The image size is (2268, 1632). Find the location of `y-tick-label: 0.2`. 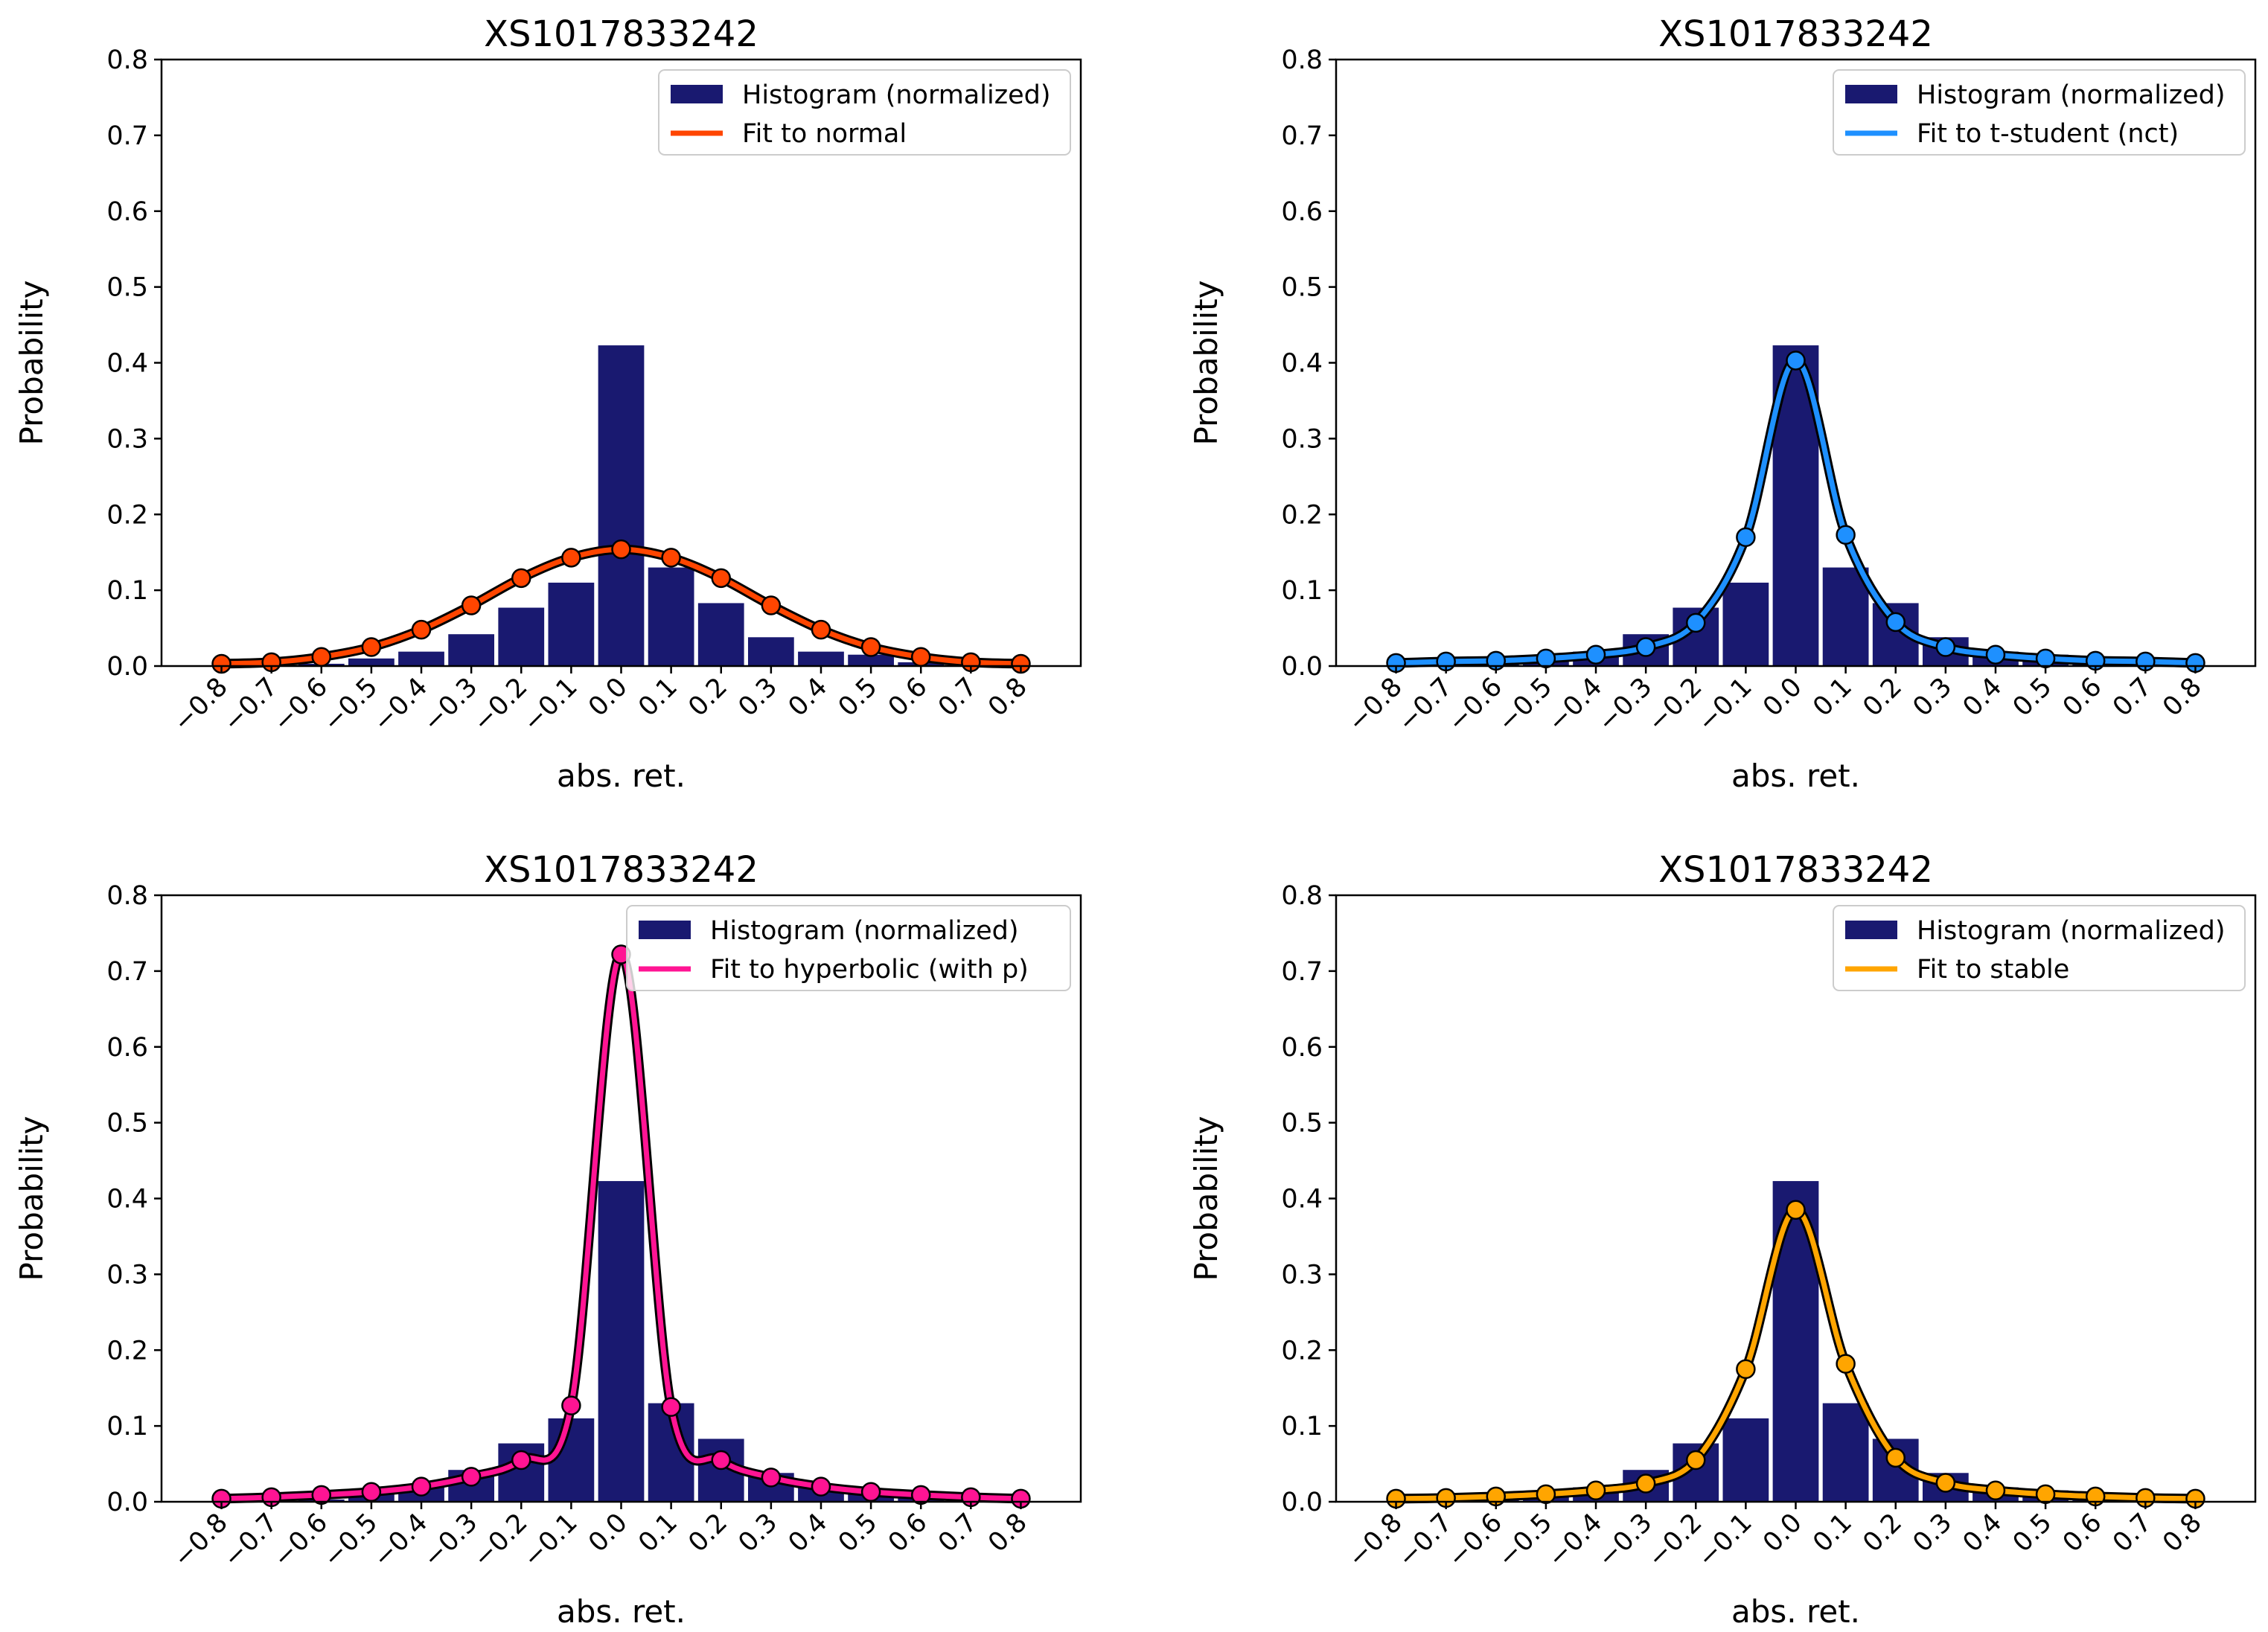

y-tick-label: 0.2 is located at coordinates (1302, 515).